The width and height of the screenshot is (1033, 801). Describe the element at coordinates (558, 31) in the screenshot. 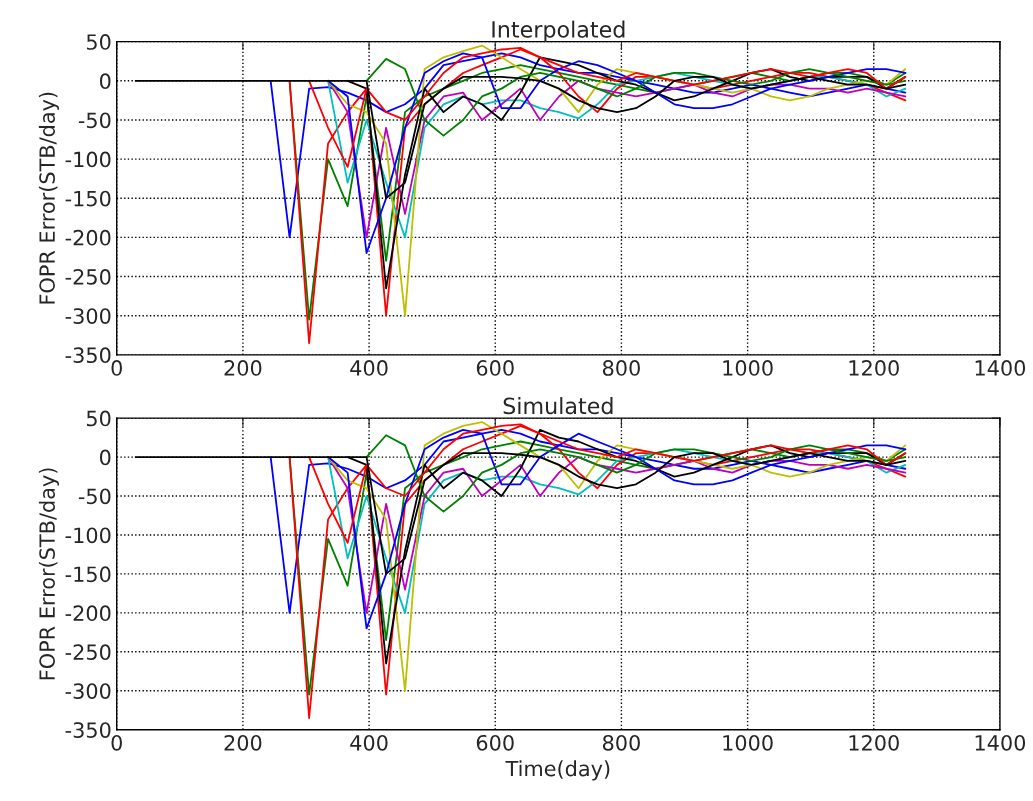

I see `chart-title: Interpolated` at that location.